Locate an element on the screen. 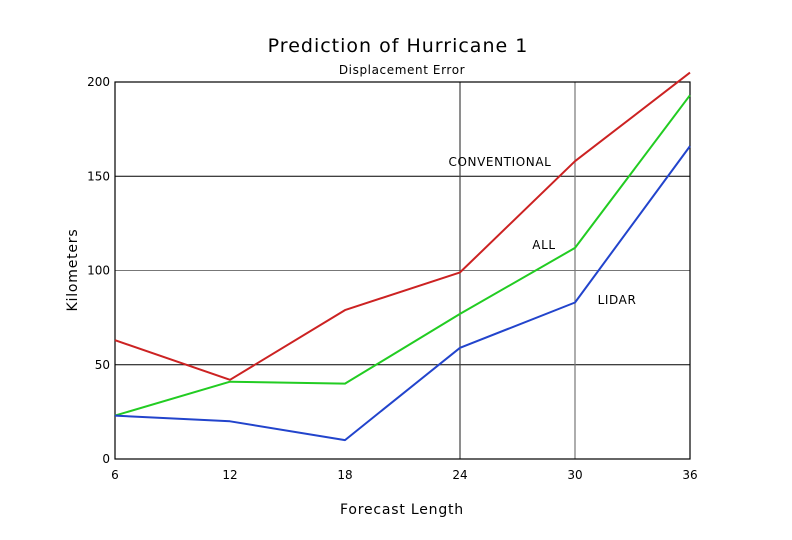 The image size is (792, 540). x-tick-label: 12 is located at coordinates (229, 475).